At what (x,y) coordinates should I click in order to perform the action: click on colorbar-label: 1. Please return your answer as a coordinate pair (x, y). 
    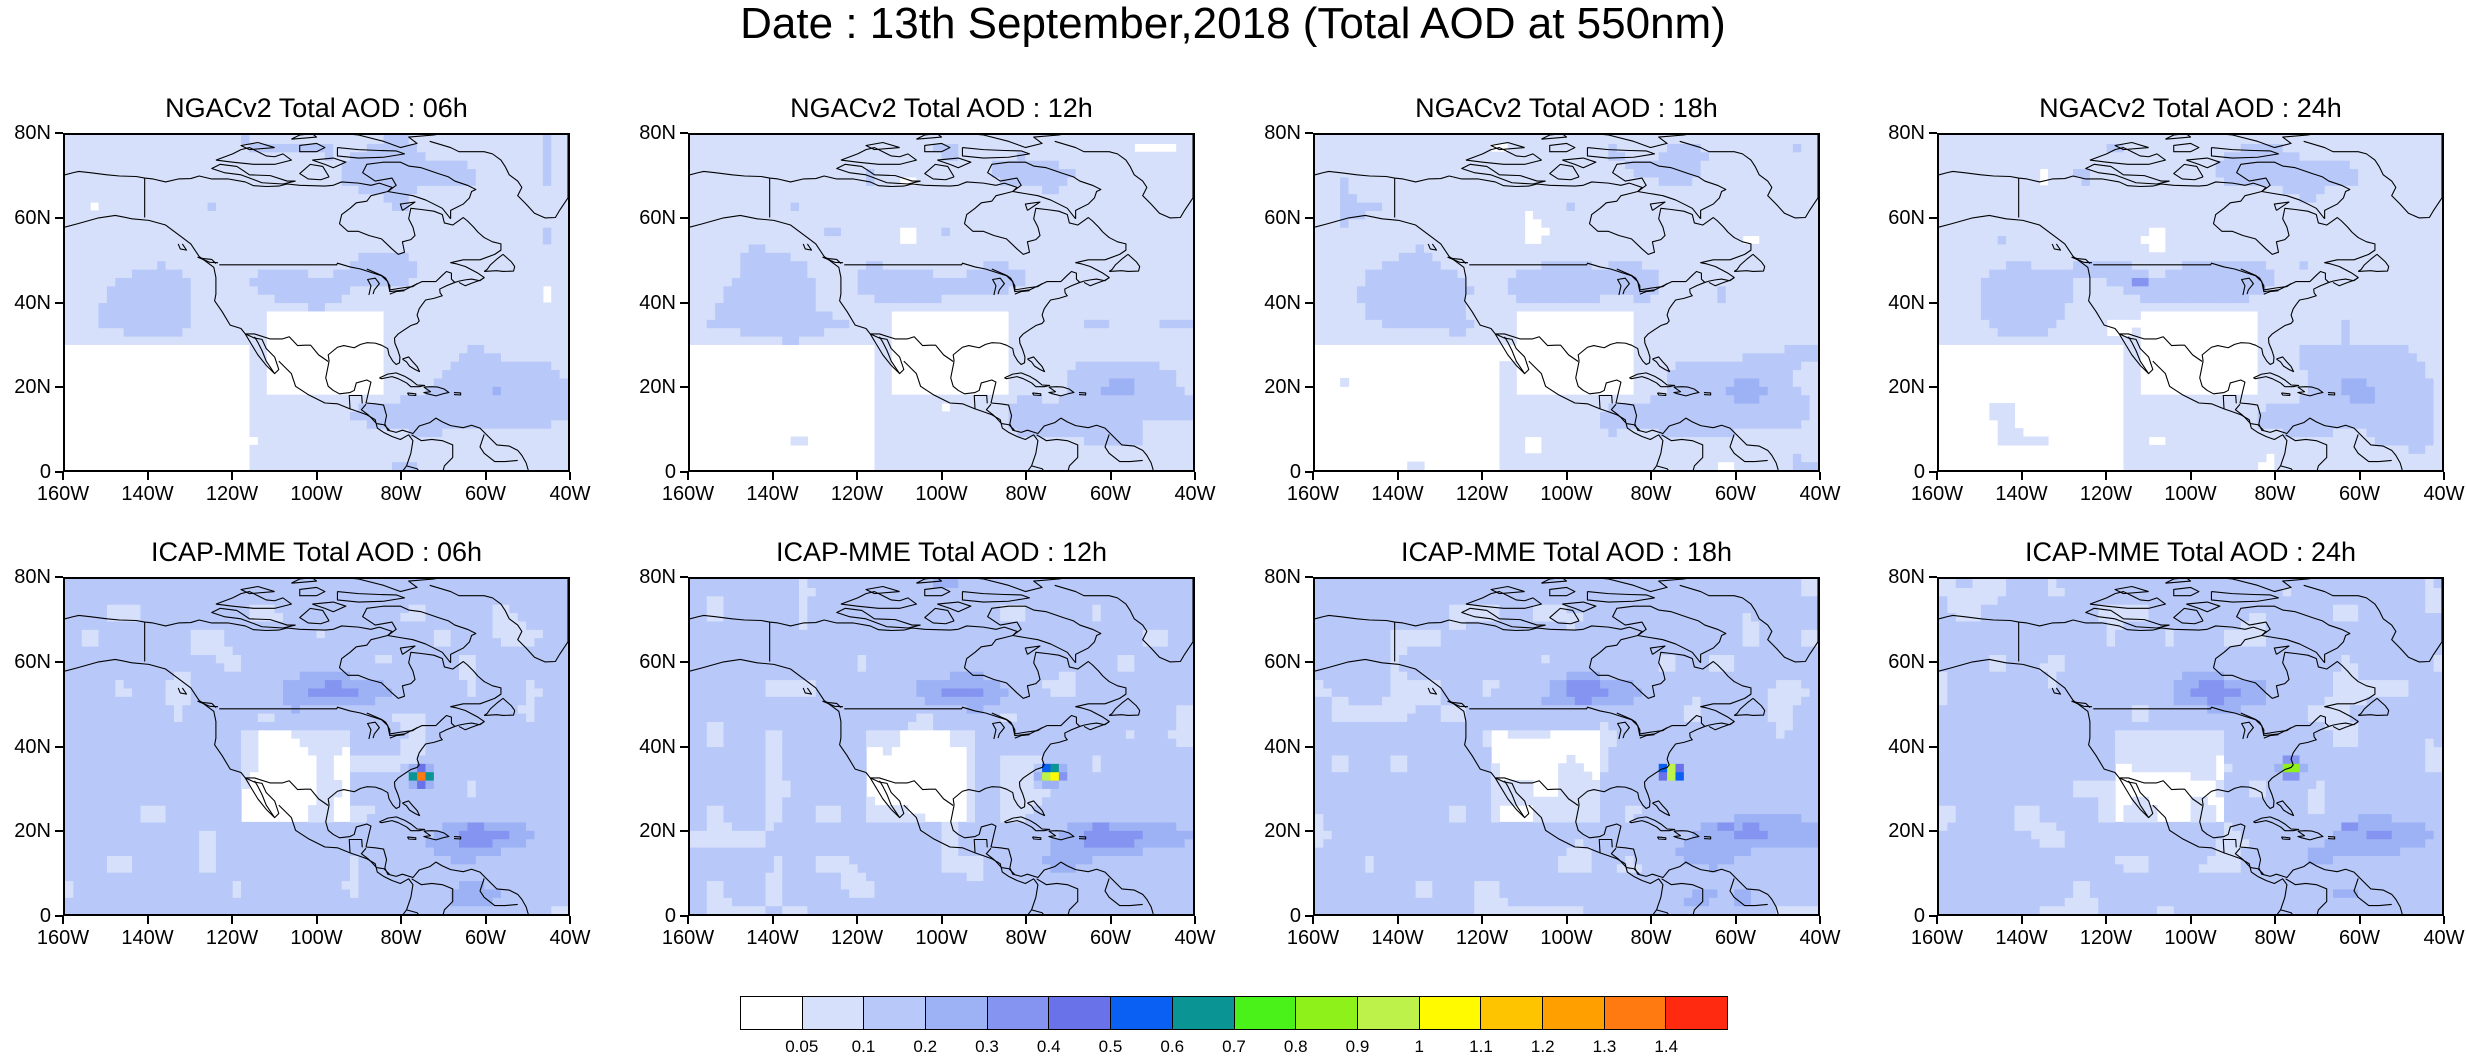
    Looking at the image, I should click on (1419, 1046).